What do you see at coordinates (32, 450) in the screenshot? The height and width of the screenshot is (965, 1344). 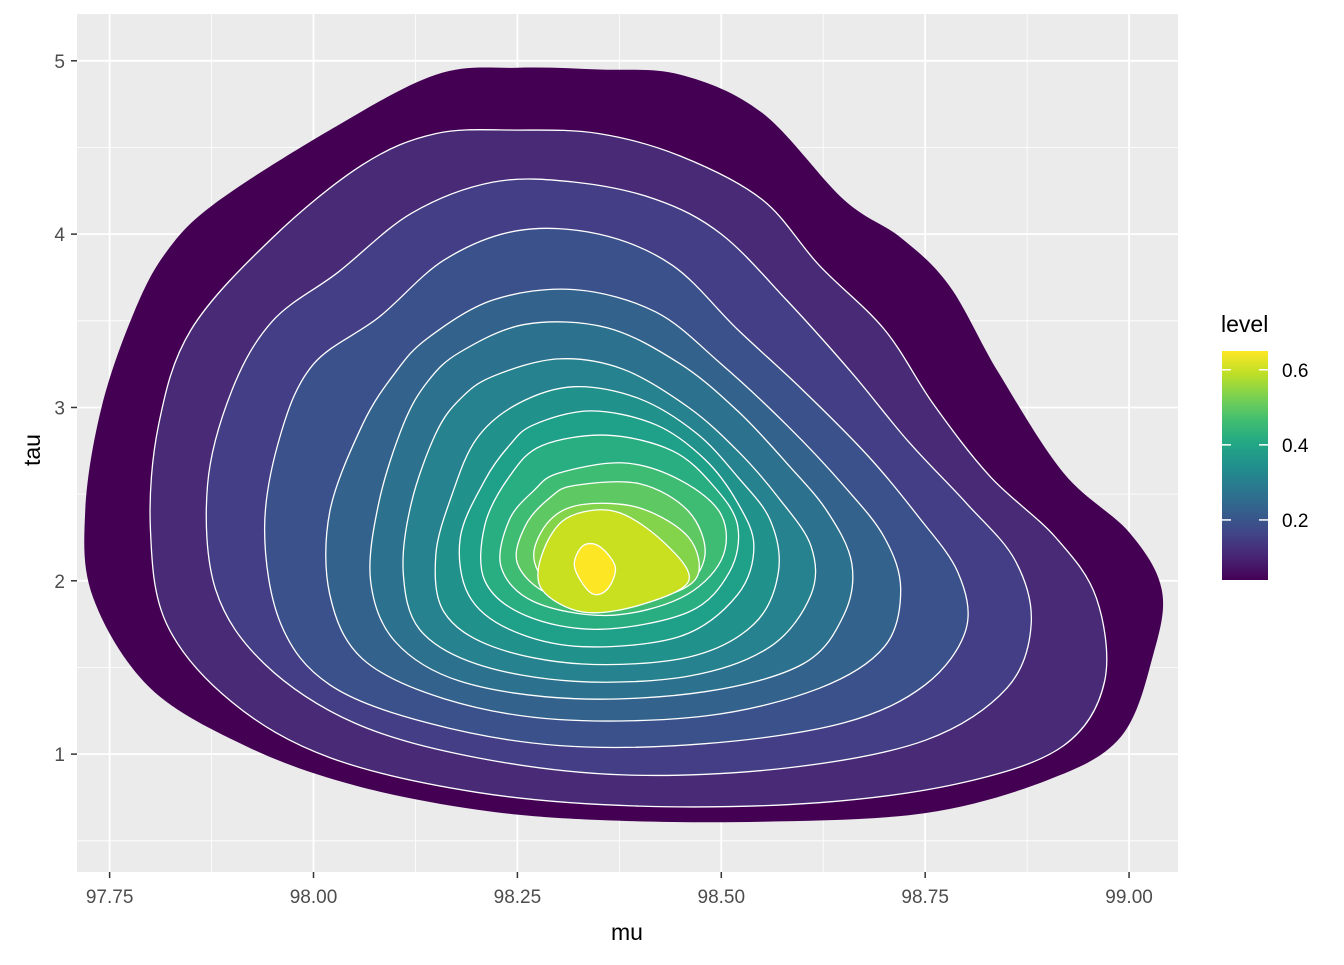 I see `y-axis-title: tau` at bounding box center [32, 450].